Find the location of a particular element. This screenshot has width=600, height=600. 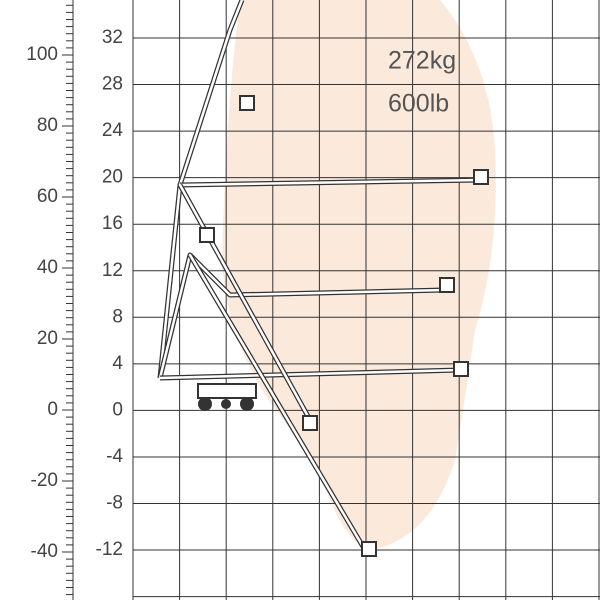

capacity-lb: 600lb is located at coordinates (418, 104).